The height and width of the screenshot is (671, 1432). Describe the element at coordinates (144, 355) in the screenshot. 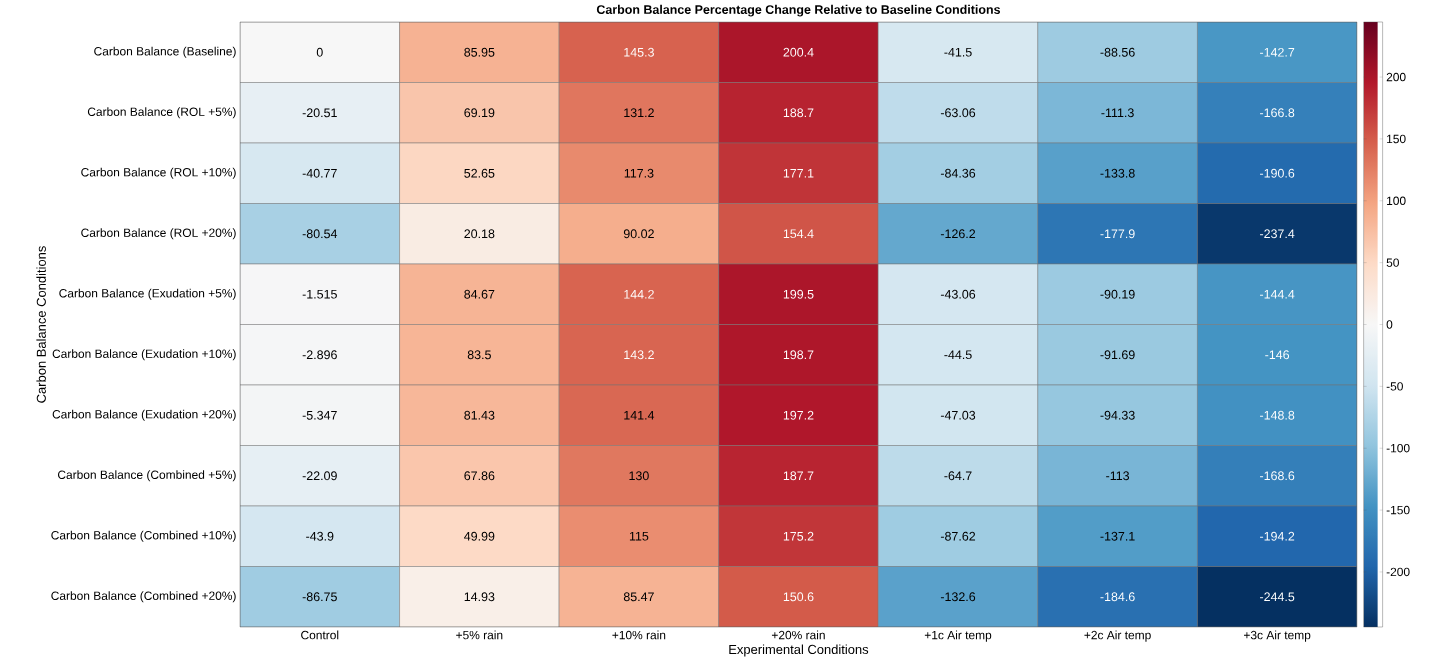

I see `y-tick-label: Carbon Balance (Exudation +10%)` at that location.